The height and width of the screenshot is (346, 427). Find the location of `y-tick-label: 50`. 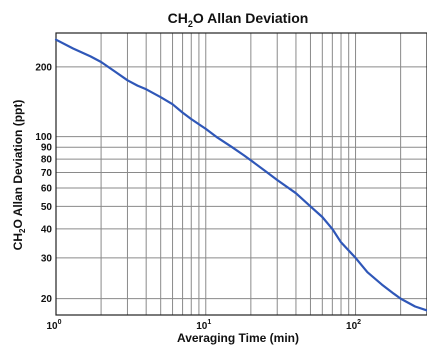

y-tick-label: 50 is located at coordinates (47, 207).